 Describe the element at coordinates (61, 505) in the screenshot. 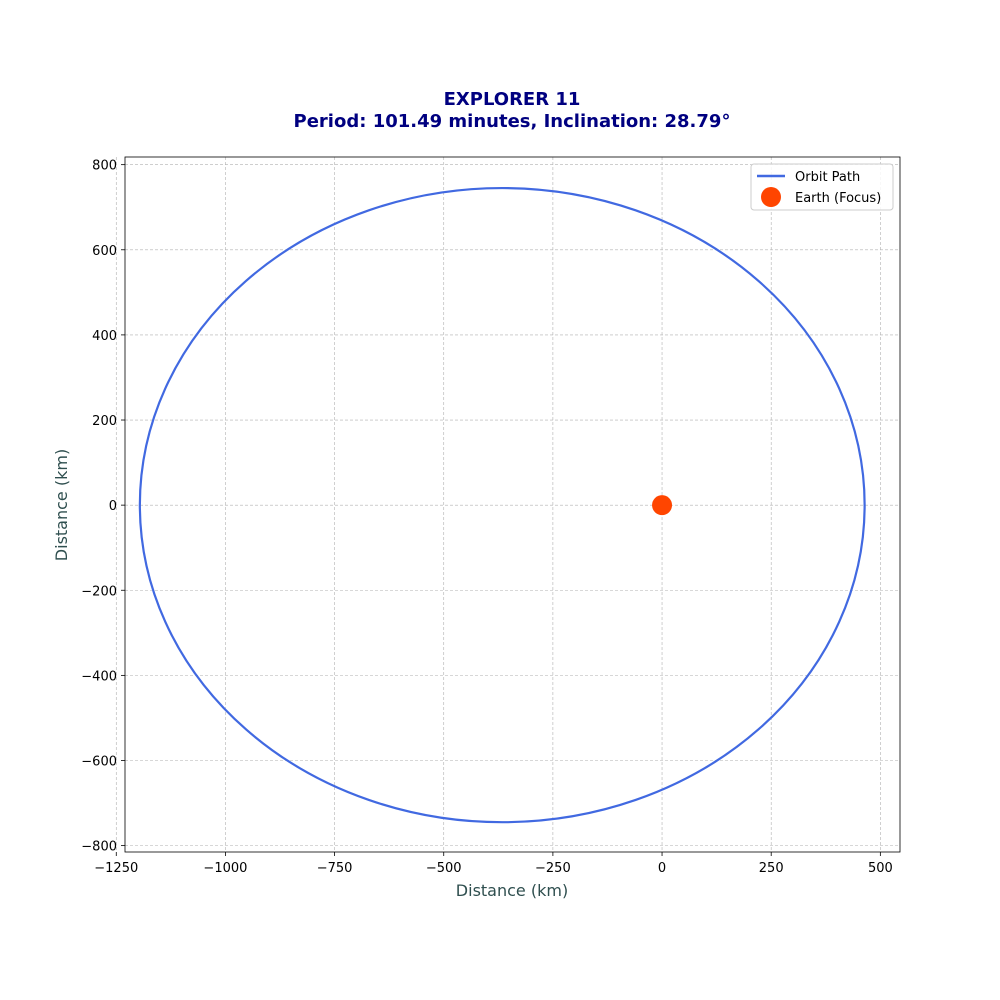

I see `y-axis-label: Distance (km)` at that location.